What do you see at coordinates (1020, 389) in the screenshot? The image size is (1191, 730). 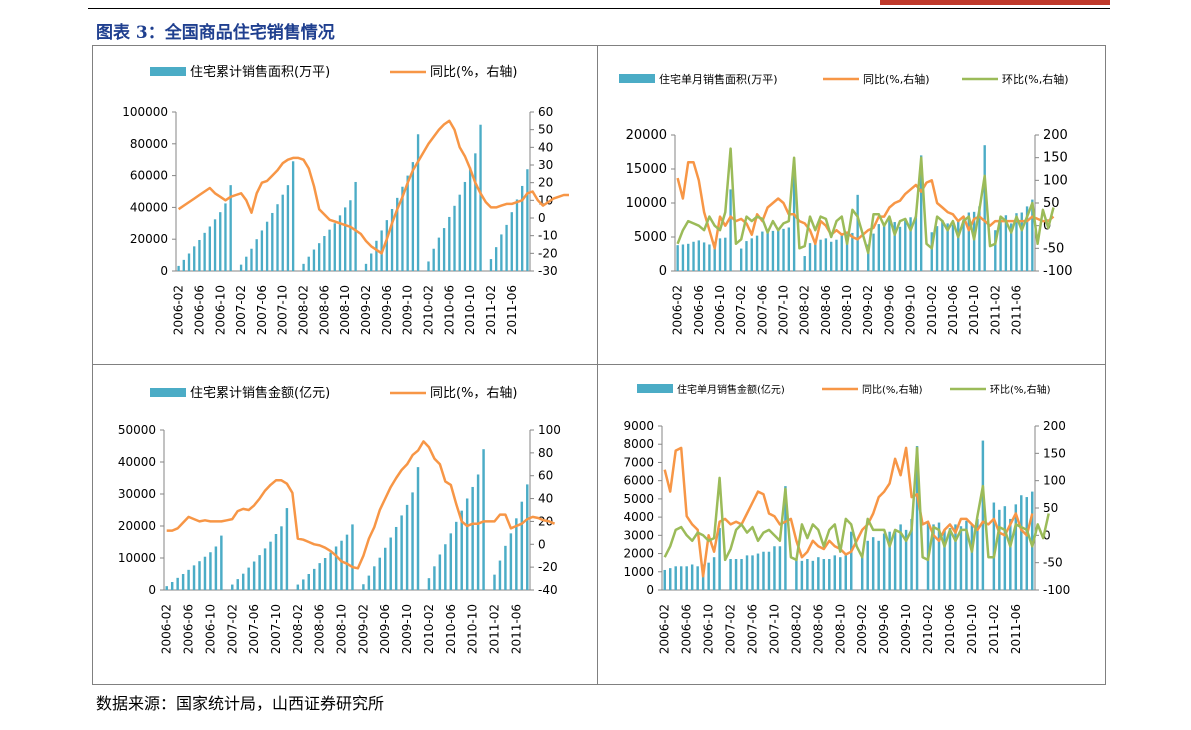 I see `legend-label: 环比(%,右轴)` at bounding box center [1020, 389].